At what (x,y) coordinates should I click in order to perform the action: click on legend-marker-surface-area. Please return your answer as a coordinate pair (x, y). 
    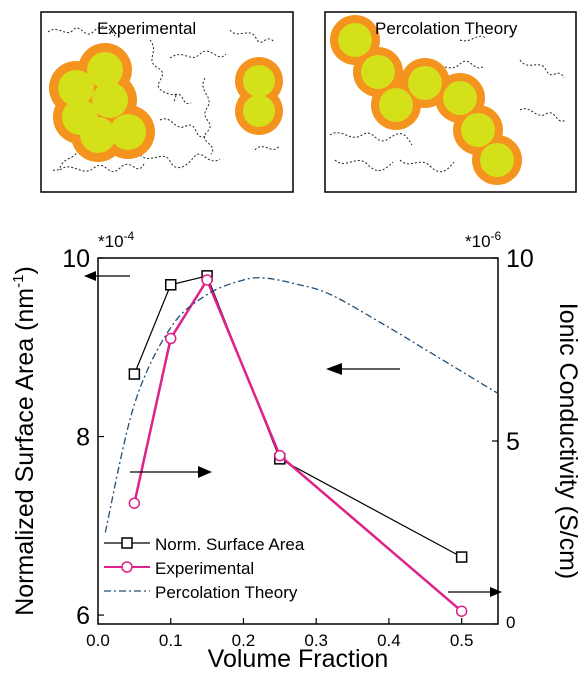
    Looking at the image, I should click on (127, 543).